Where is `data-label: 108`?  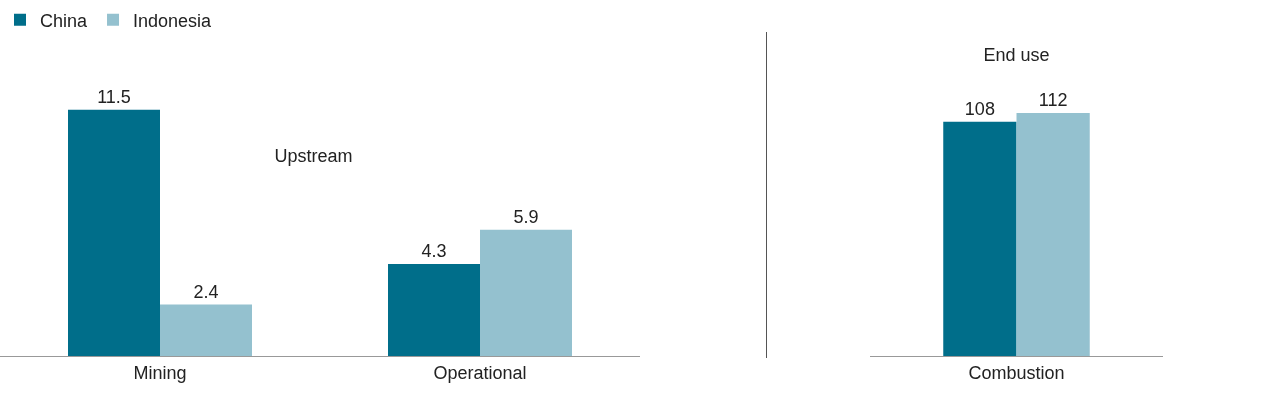 data-label: 108 is located at coordinates (979, 108).